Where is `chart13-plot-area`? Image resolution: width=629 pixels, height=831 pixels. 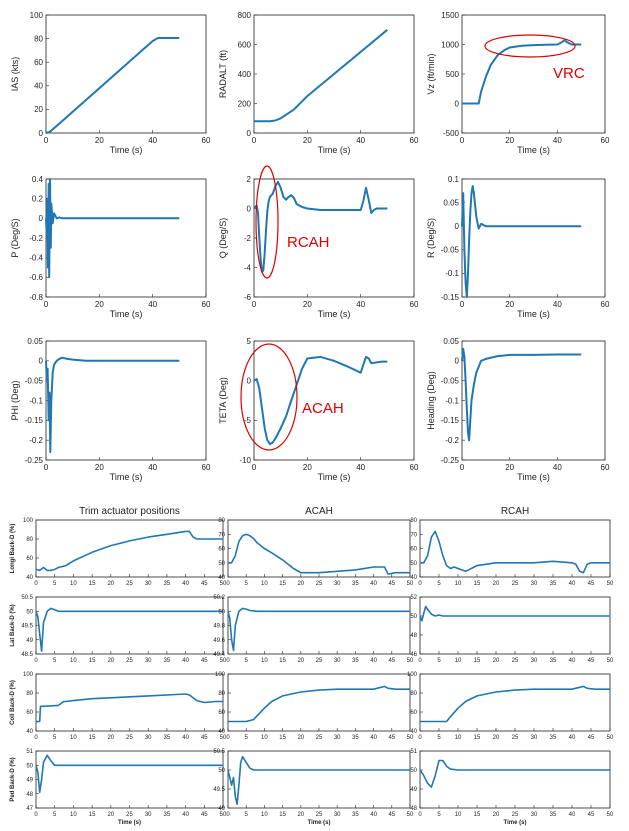 chart13-plot-area is located at coordinates (129, 625).